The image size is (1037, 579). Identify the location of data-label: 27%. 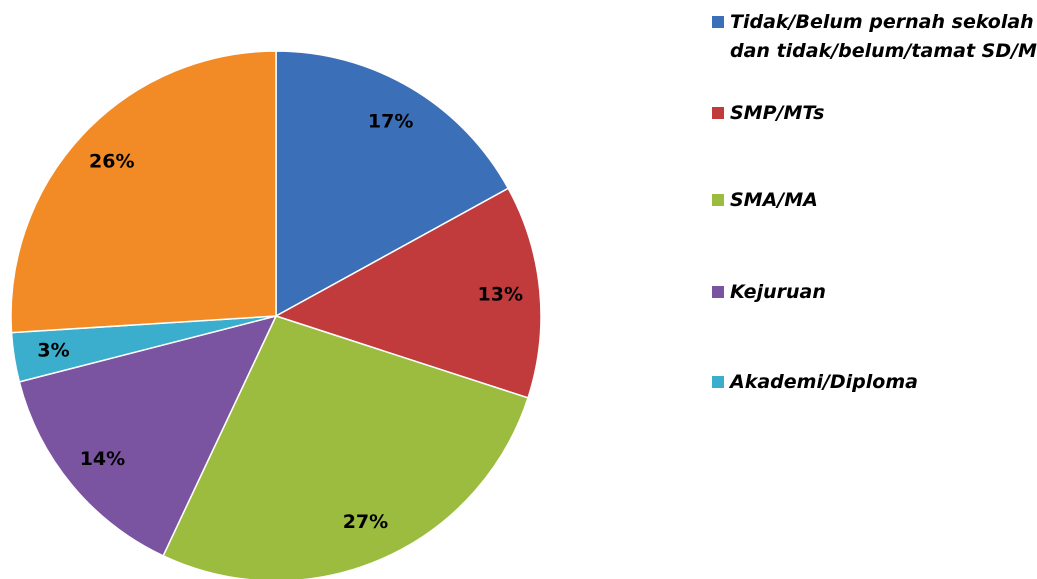
(365, 522).